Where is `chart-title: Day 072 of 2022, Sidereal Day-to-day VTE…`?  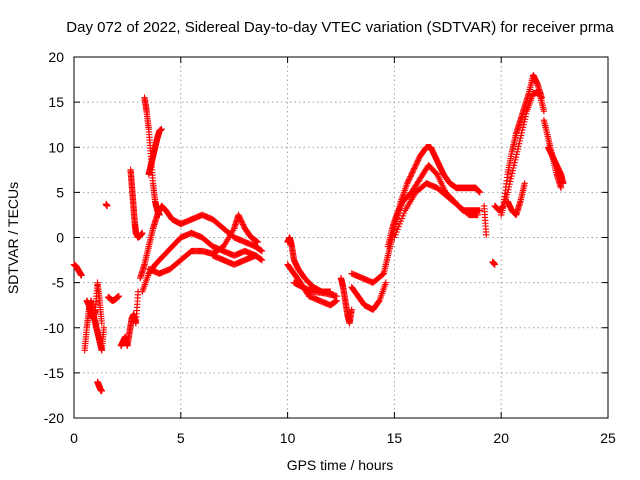
chart-title: Day 072 of 2022, Sidereal Day-to-day VTE… is located at coordinates (340, 27).